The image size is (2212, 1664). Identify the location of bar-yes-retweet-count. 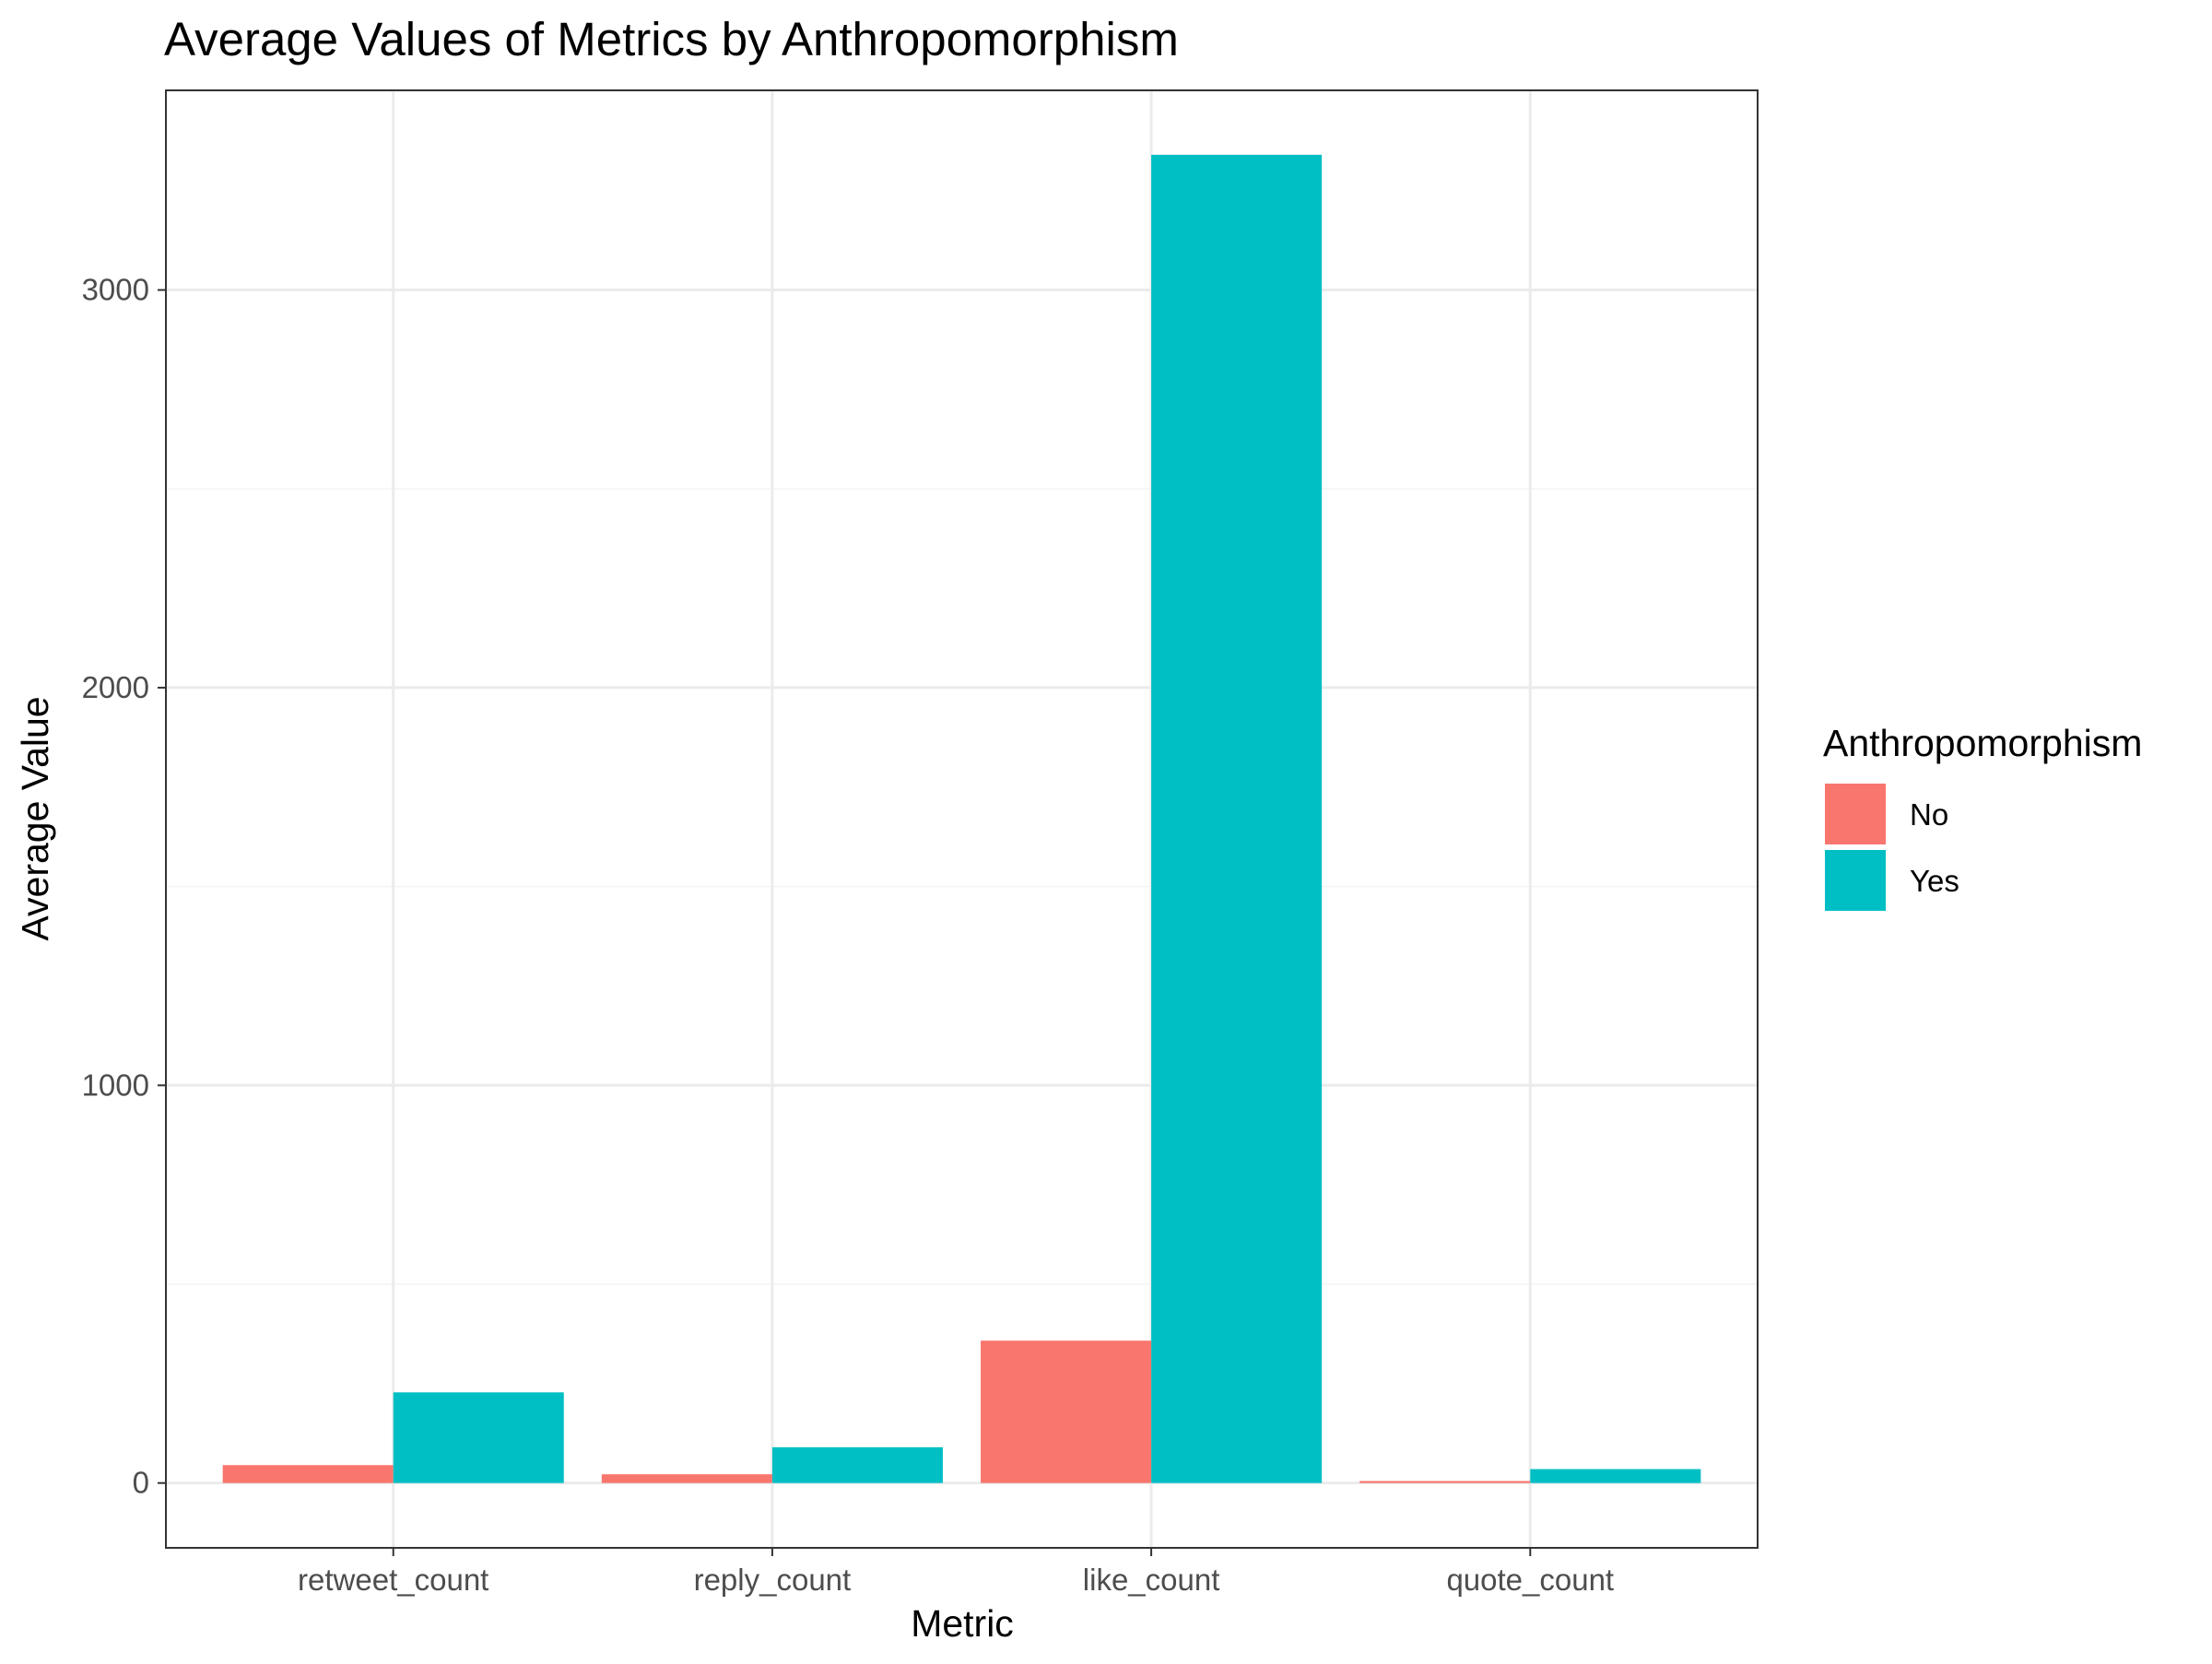
(478, 1437).